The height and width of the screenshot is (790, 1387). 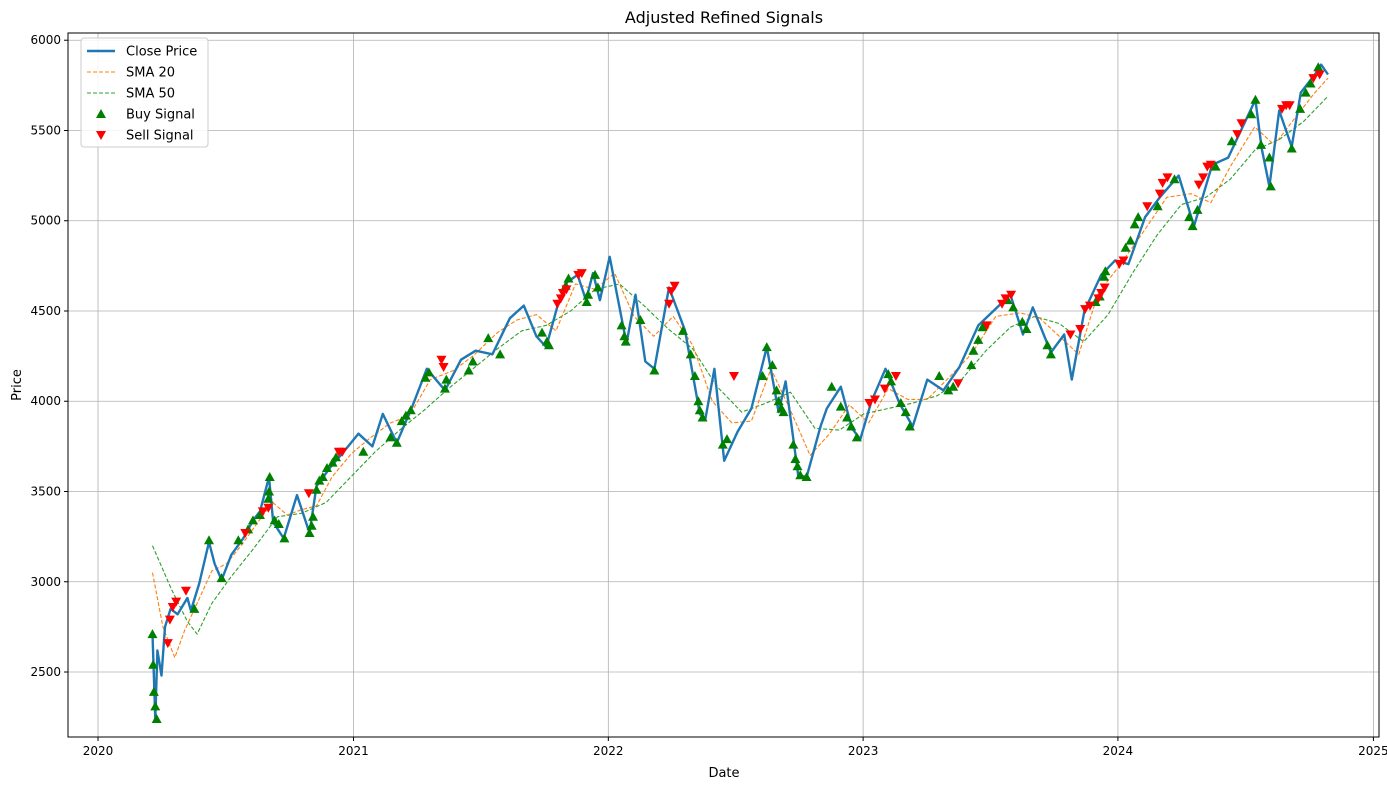 What do you see at coordinates (353, 751) in the screenshot?
I see `x-tick-label: 2021` at bounding box center [353, 751].